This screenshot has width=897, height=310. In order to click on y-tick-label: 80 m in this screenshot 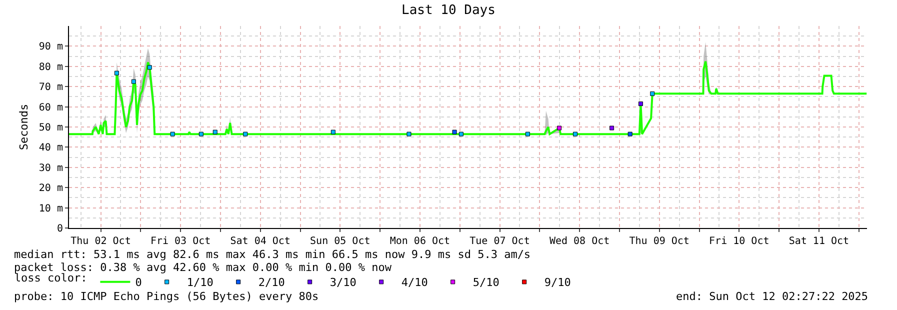, I will do `click(50, 67)`.